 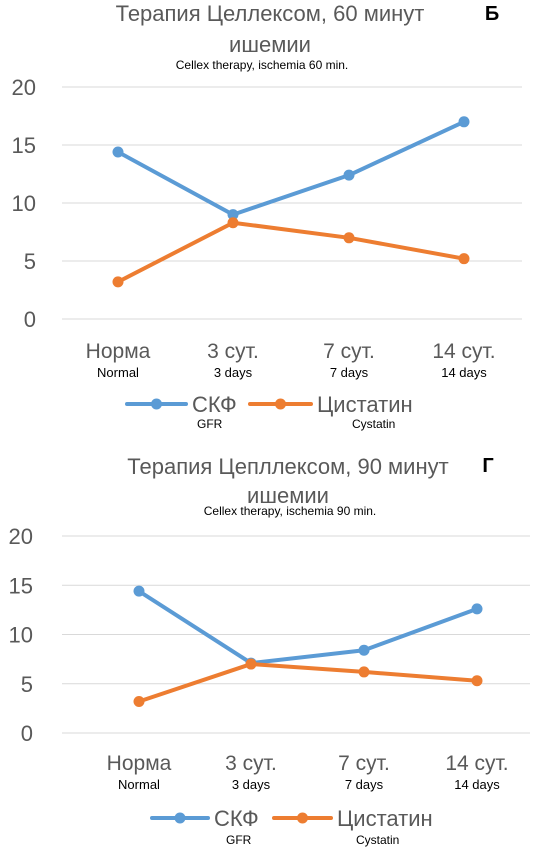 What do you see at coordinates (290, 511) in the screenshot?
I see `chart-subtitle: Cellex therapy, ischemia 90 min.` at bounding box center [290, 511].